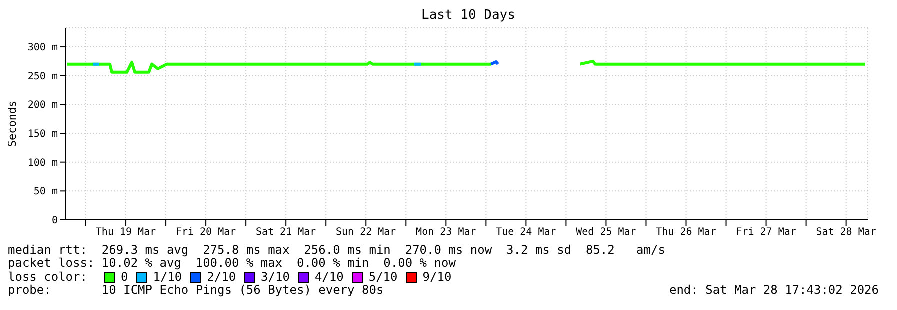  What do you see at coordinates (12, 124) in the screenshot?
I see `y-axis-title: Seconds` at bounding box center [12, 124].